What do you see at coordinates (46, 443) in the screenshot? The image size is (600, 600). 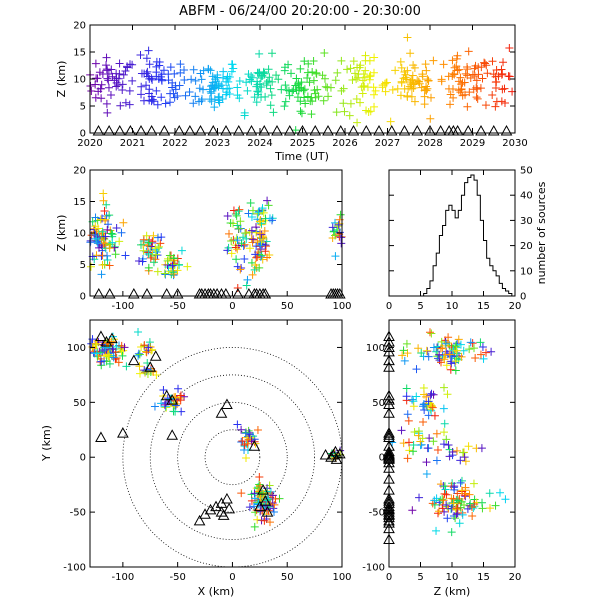 I see `plan-view-ylabel: Y (km)` at bounding box center [46, 443].